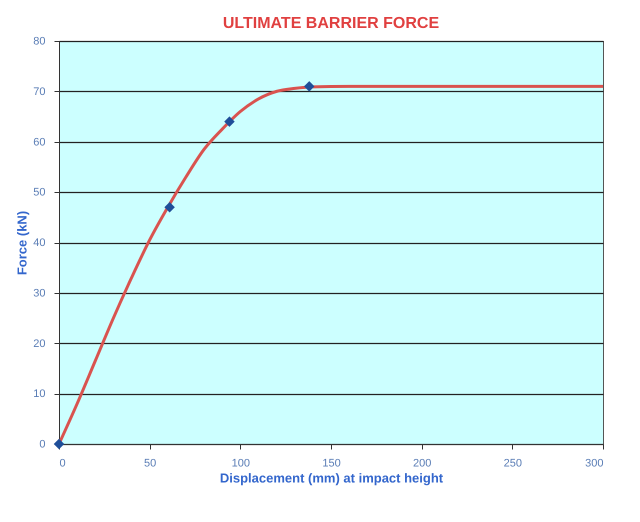 This screenshot has width=640, height=522. Describe the element at coordinates (39, 293) in the screenshot. I see `y-tick-label: 30` at that location.